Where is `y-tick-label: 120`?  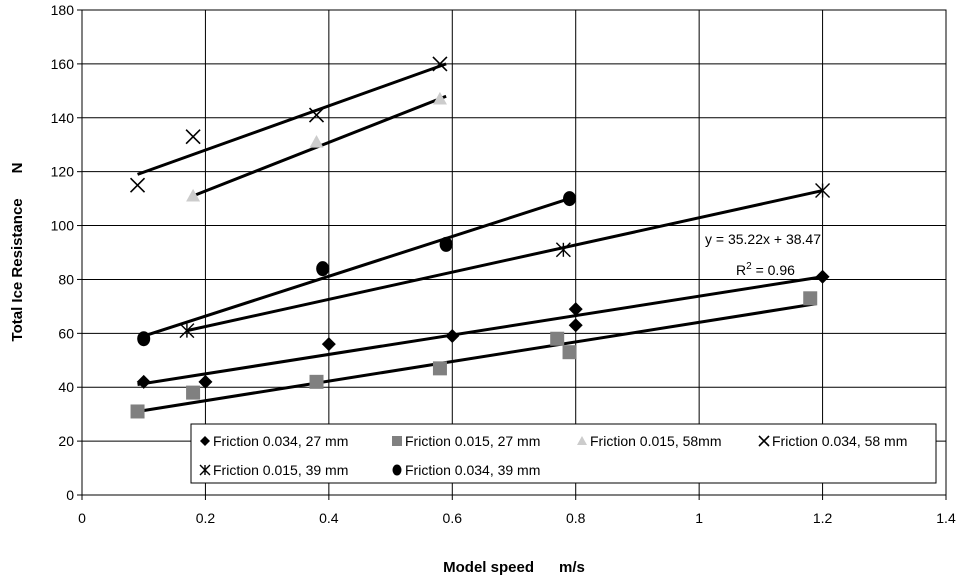
y-tick-label: 120 is located at coordinates (63, 172).